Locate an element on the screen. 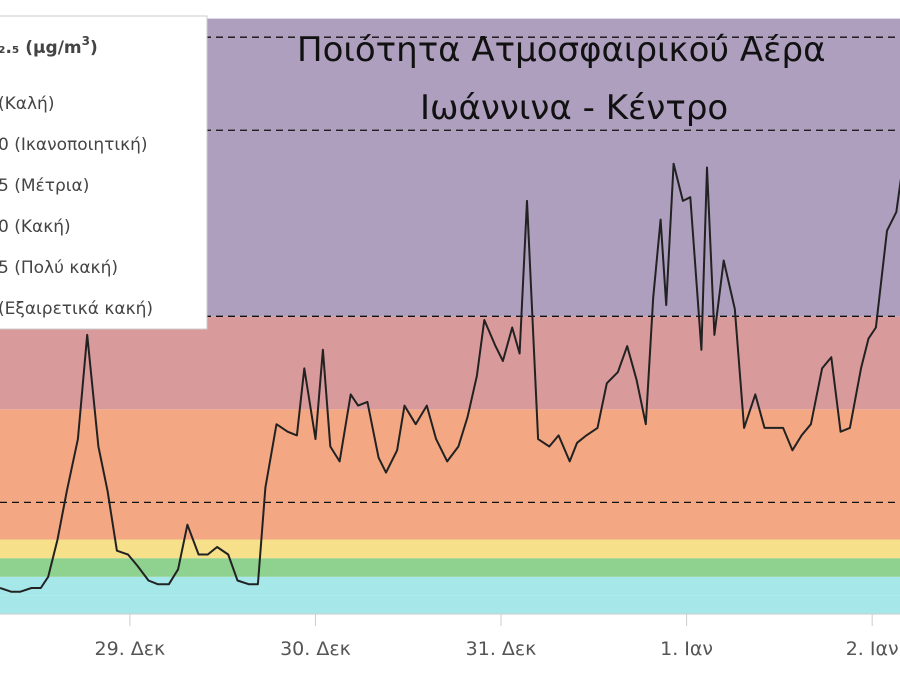 The height and width of the screenshot is (675, 900). legend-header-prefix: ₂.₅ ( is located at coordinates (16, 48).